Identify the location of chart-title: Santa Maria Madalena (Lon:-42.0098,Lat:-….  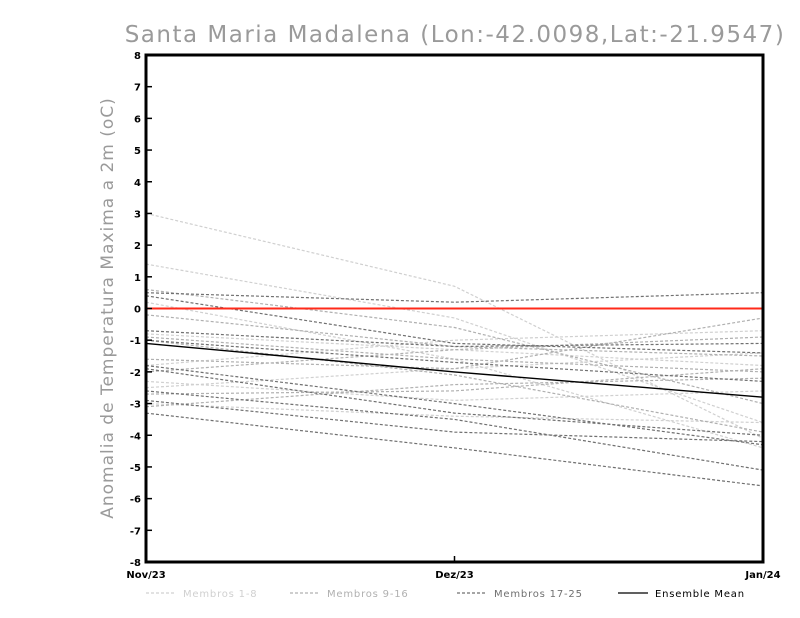
(455, 35).